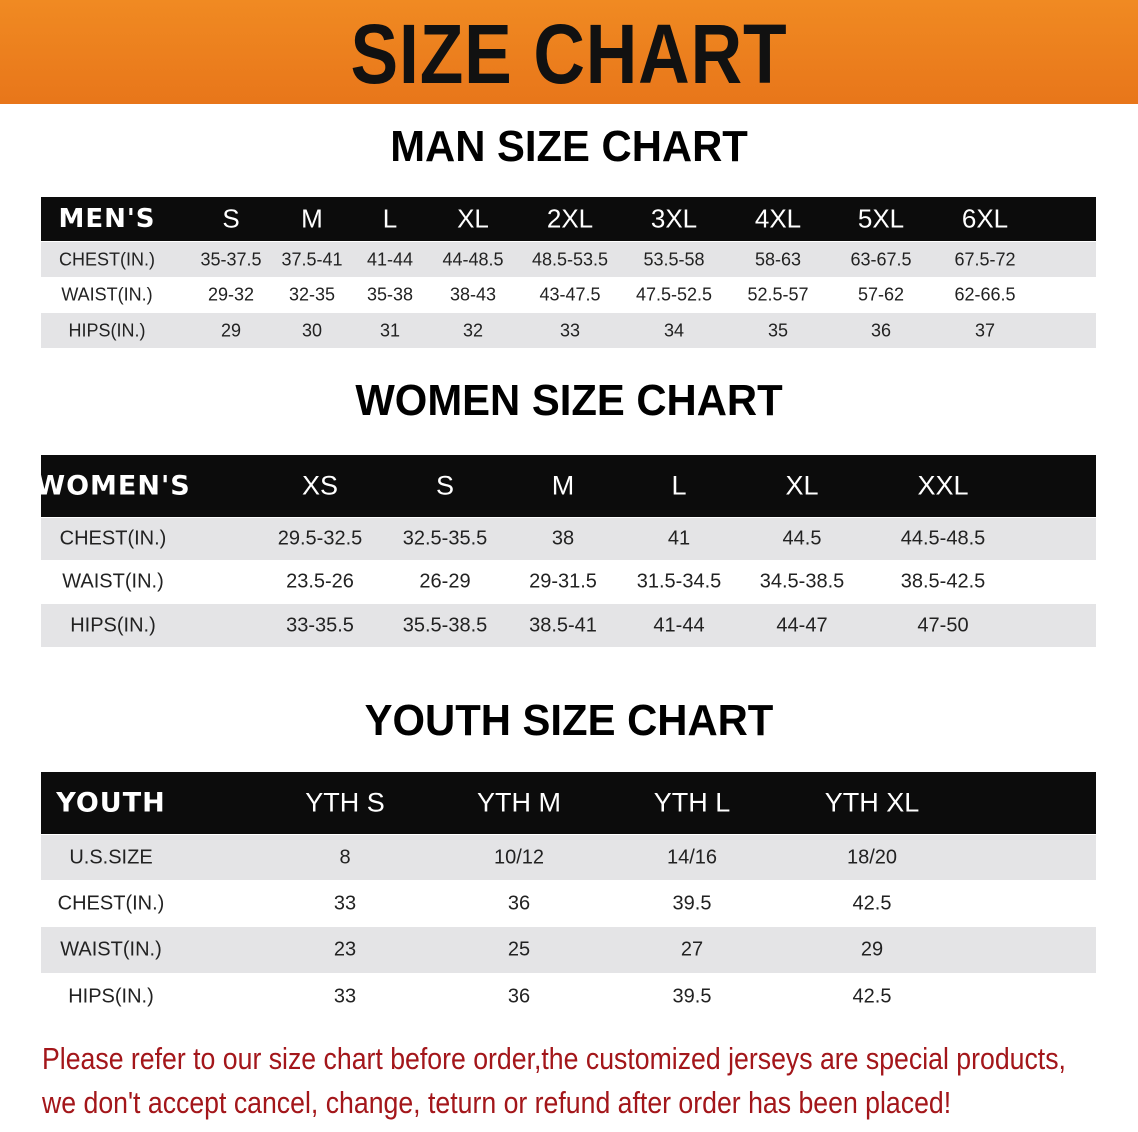 The height and width of the screenshot is (1132, 1138). Describe the element at coordinates (943, 625) in the screenshot. I see `table-cell: 47-50` at that location.